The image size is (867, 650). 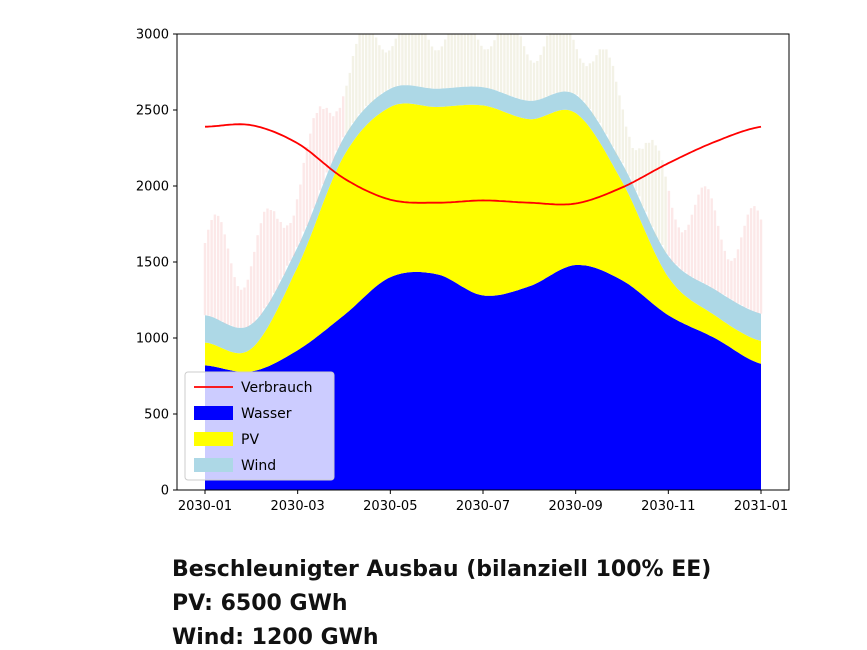 I want to click on y-tick-label: 1500, so click(x=152, y=263).